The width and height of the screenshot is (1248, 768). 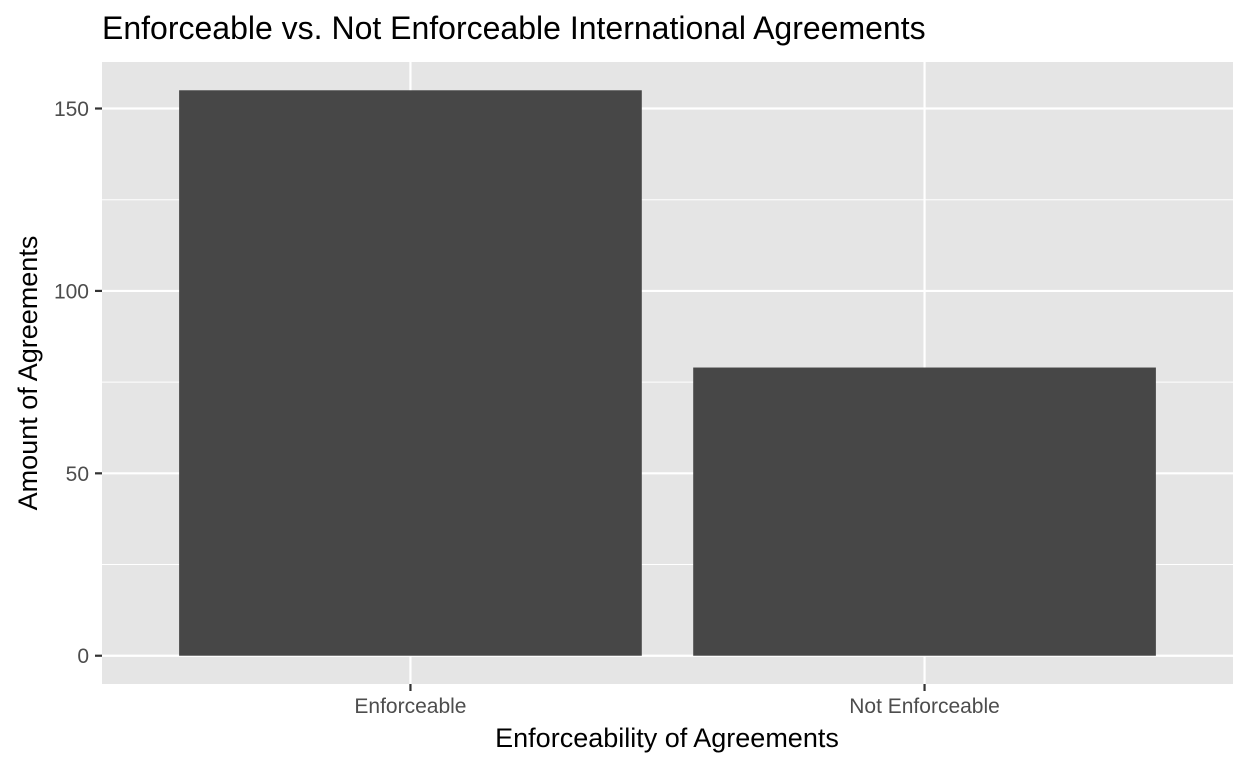 What do you see at coordinates (667, 738) in the screenshot?
I see `x-axis-title: Enforceability of Agreements` at bounding box center [667, 738].